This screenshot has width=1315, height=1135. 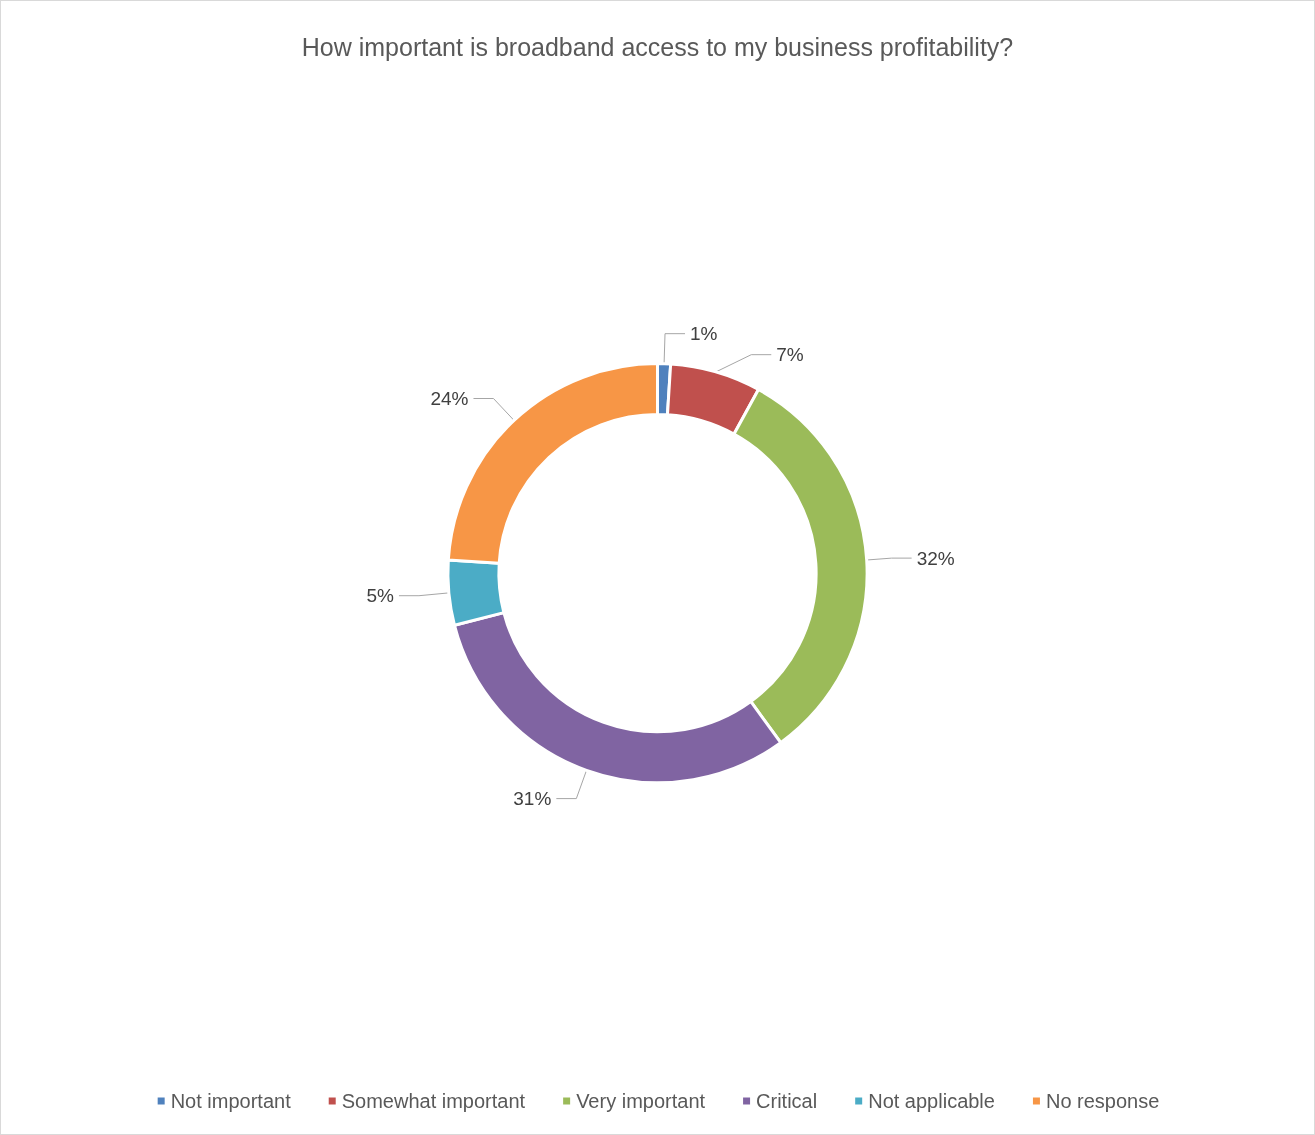 I want to click on data-label: 31%, so click(x=532, y=799).